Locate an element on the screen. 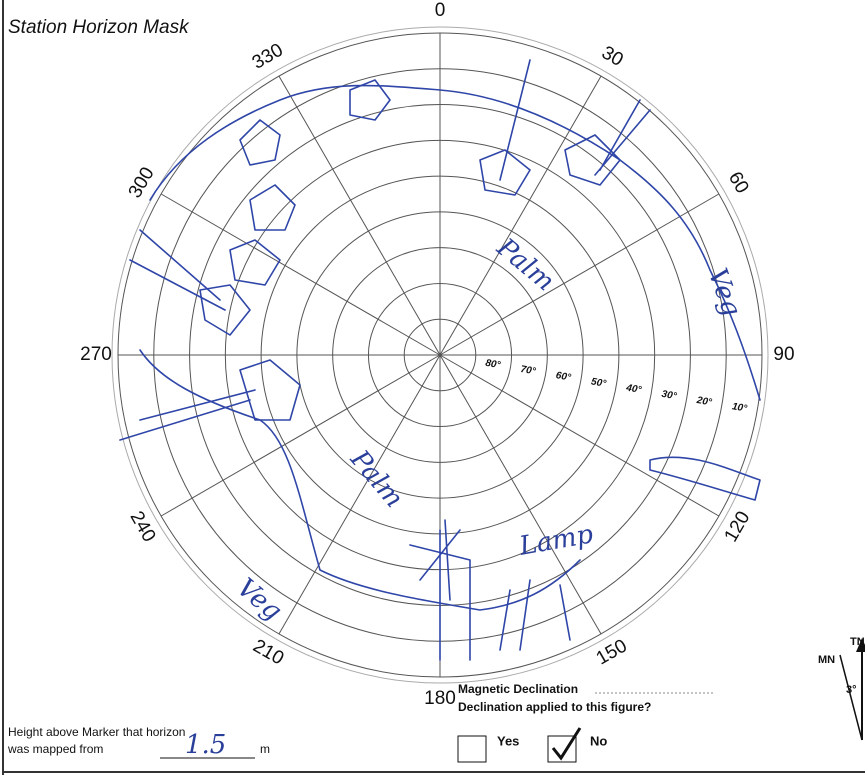 This screenshot has width=865, height=782. yes-label: Yes is located at coordinates (508, 740).